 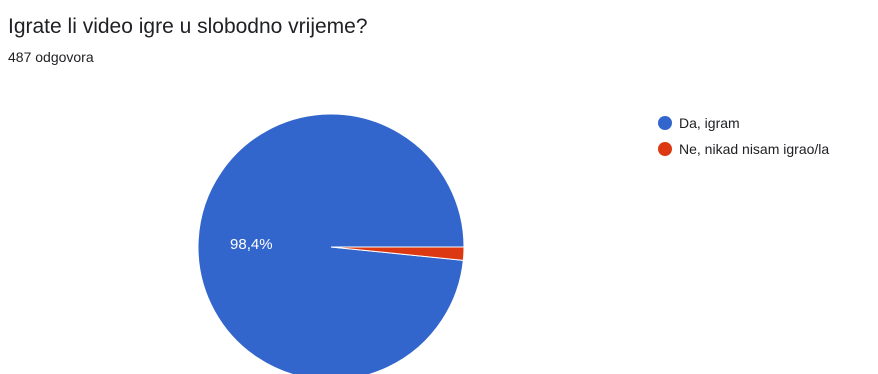 I want to click on legend: Da, igram Ne, nikad nisam igrao/la, so click(x=743, y=140).